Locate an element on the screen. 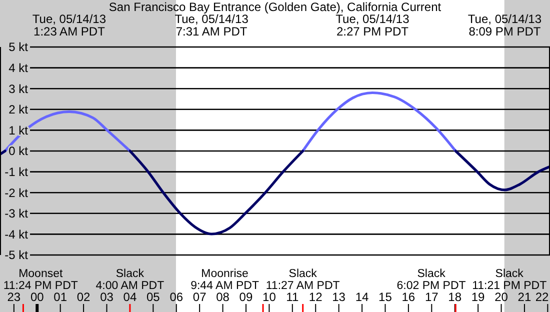  x-tick-label: 00 is located at coordinates (37, 297).